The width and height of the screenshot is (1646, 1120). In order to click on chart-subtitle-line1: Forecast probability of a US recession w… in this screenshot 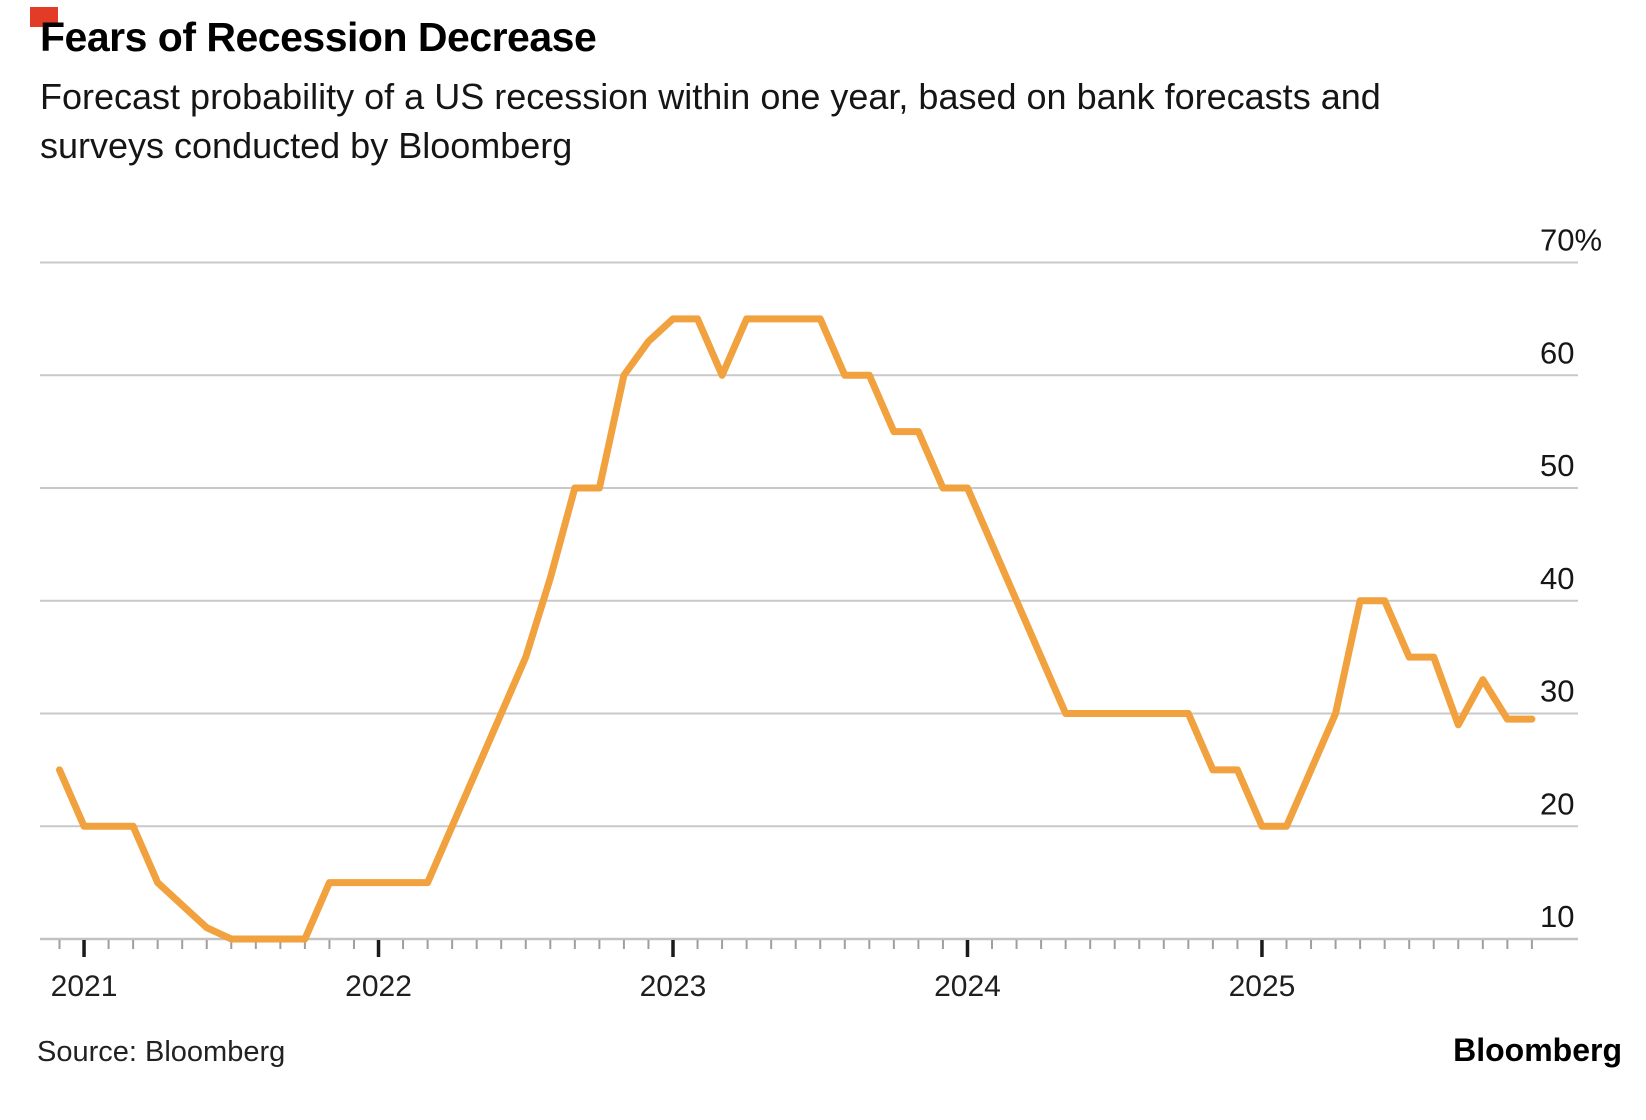, I will do `click(710, 96)`.